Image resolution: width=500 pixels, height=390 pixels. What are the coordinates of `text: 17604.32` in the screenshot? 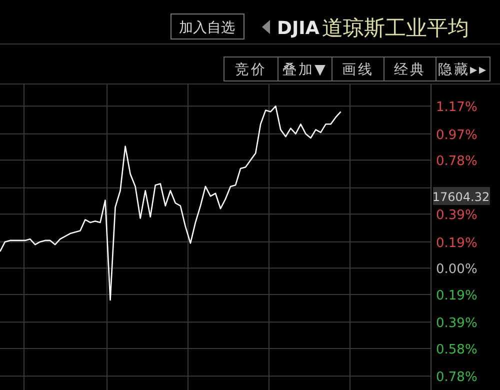 It's located at (461, 197).